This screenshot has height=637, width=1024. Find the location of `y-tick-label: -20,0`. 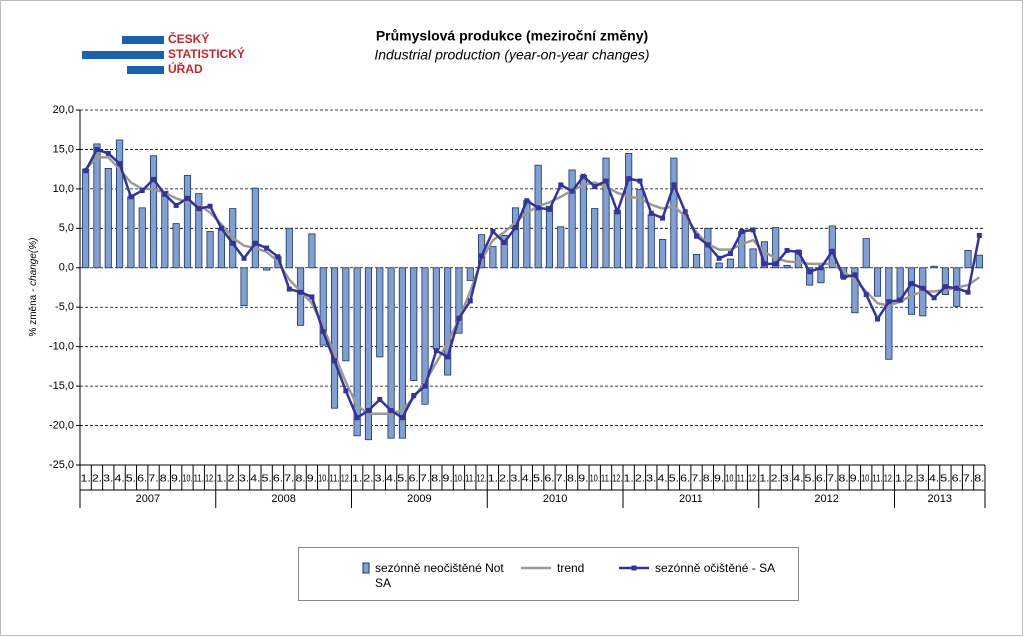

y-tick-label: -20,0 is located at coordinates (61, 425).